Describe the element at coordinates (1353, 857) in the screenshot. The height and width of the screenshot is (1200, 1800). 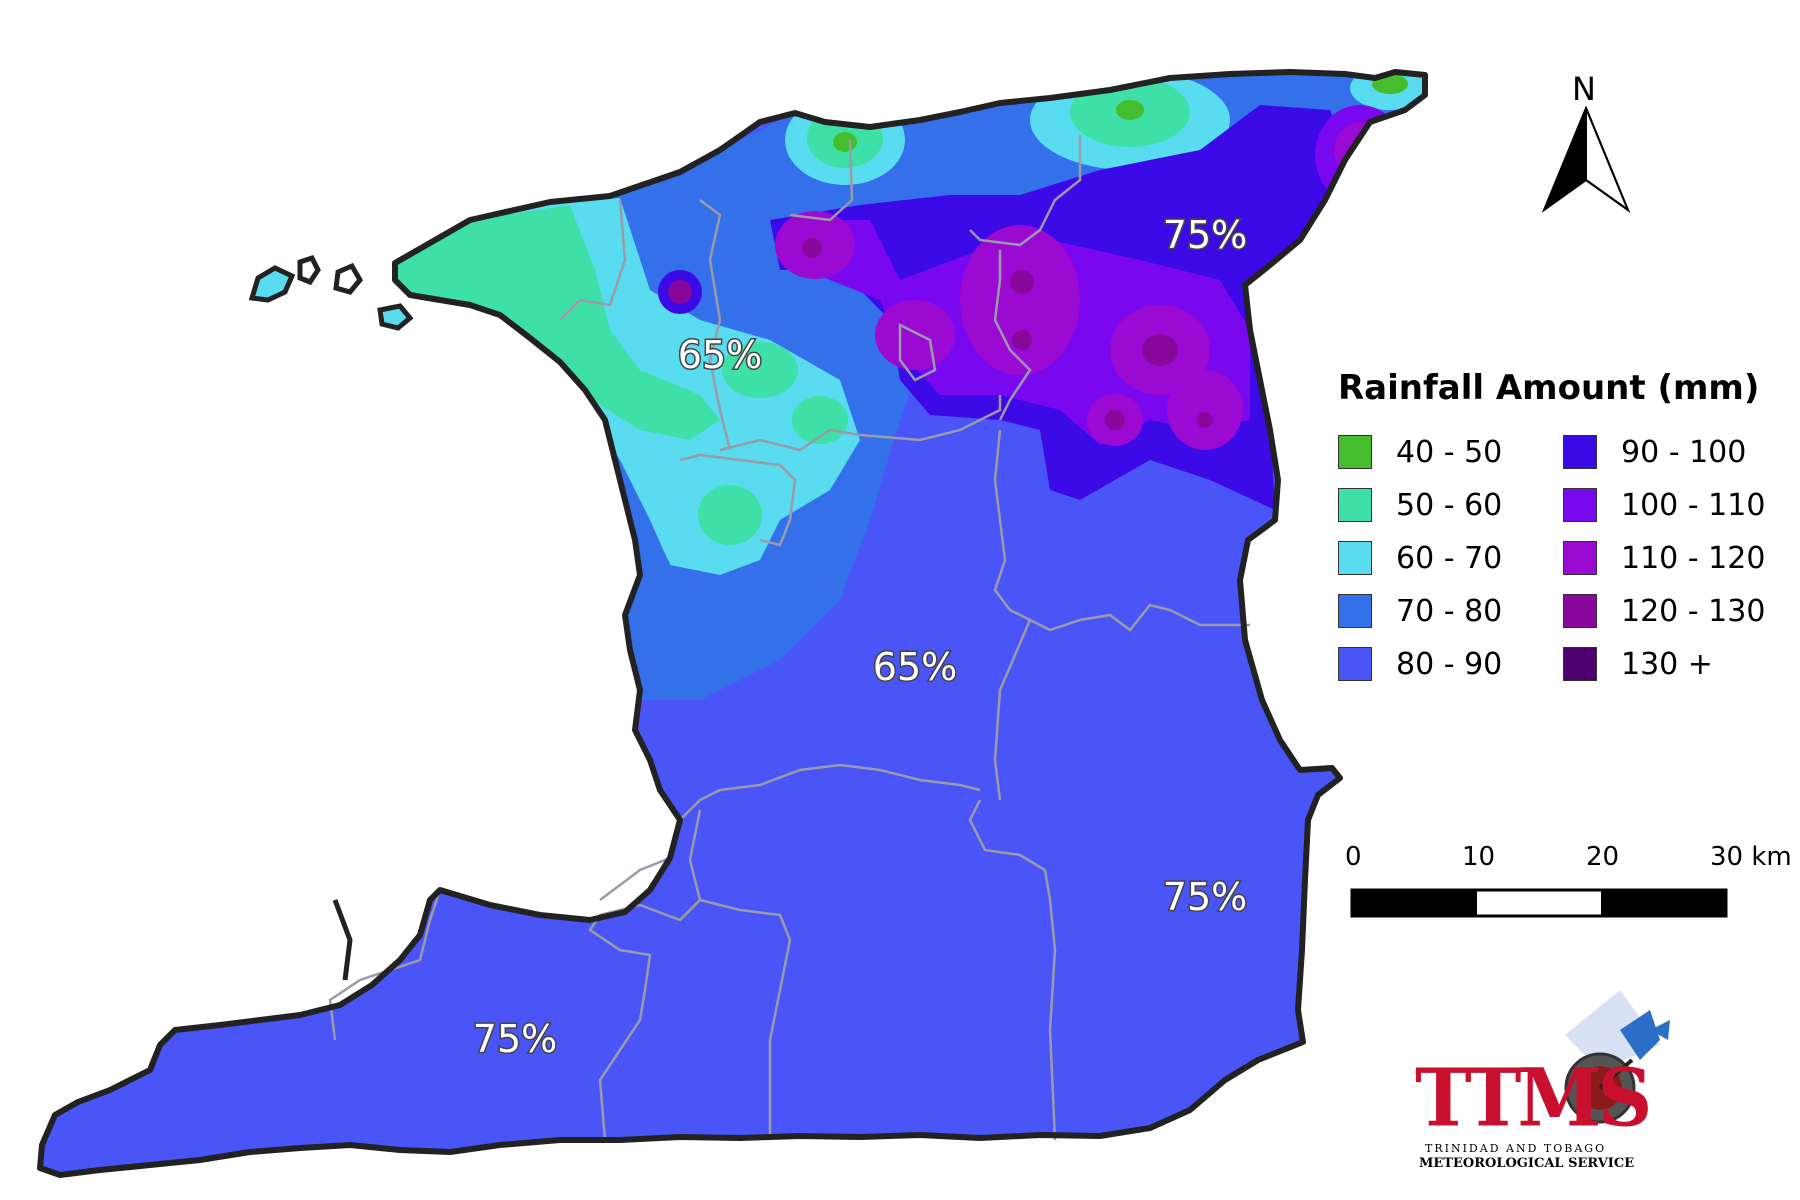
I see `scale-label-0: 0` at that location.